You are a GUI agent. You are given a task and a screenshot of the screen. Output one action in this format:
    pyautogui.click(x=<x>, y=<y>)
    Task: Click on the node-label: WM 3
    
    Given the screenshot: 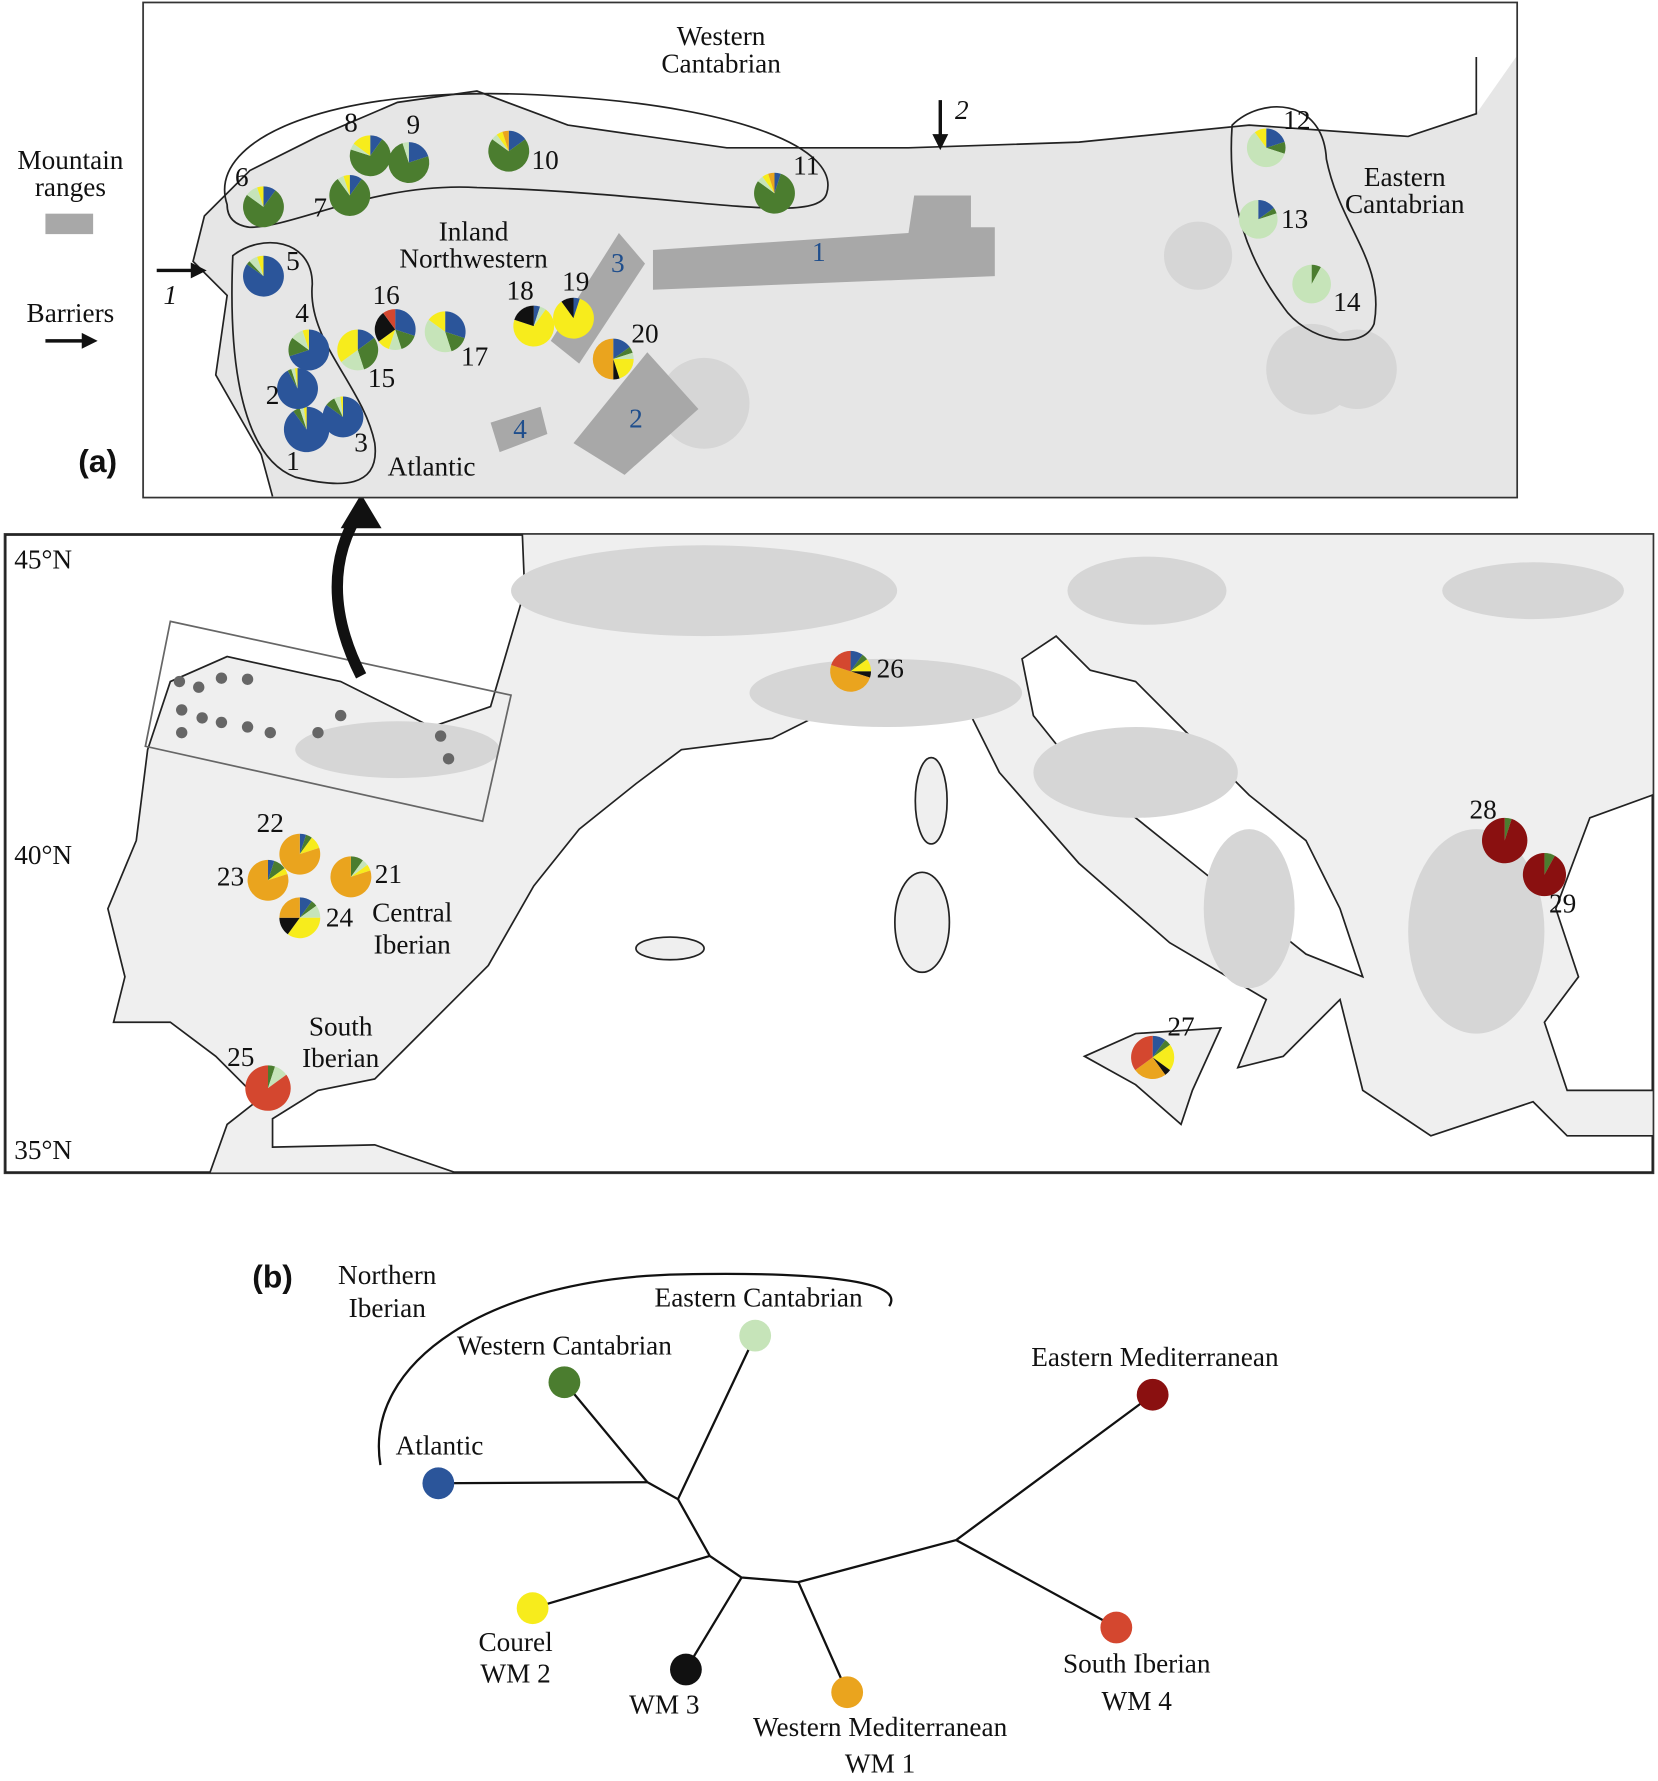 What is the action you would take?
    pyautogui.click(x=664, y=1704)
    